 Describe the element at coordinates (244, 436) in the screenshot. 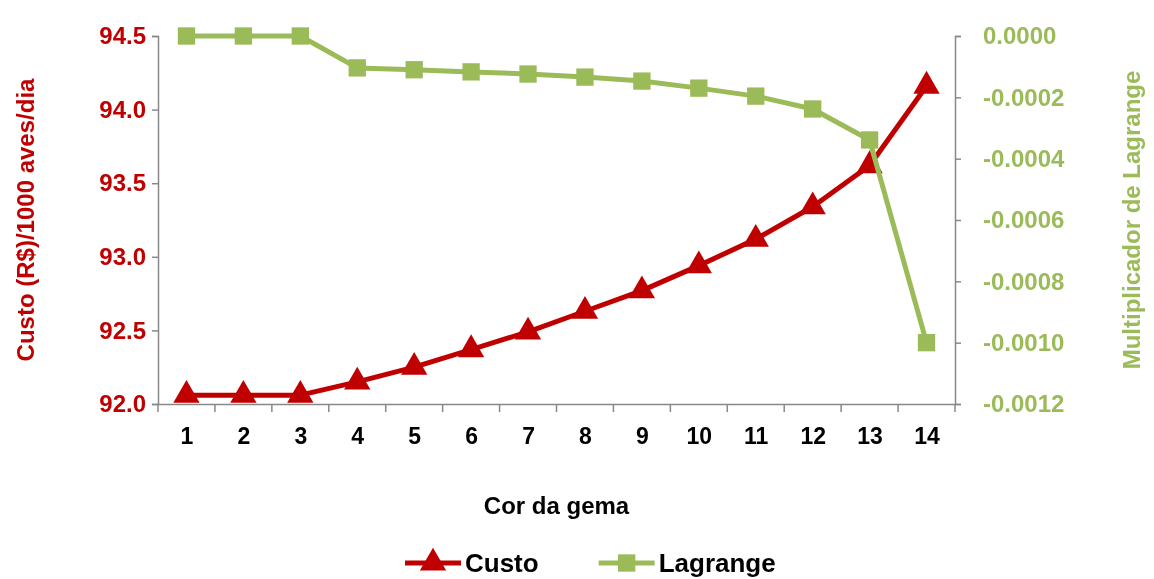

I see `x-tick-label: 2` at that location.